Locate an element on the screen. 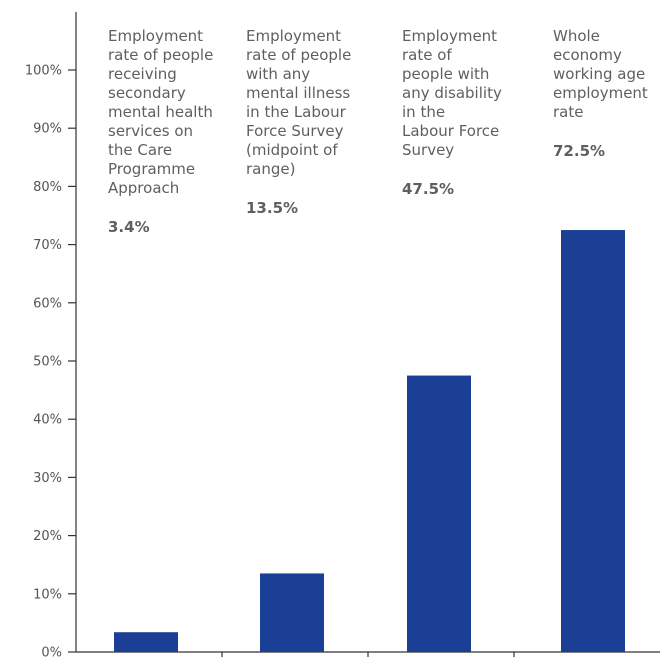  y-tick-label: 90% is located at coordinates (47, 129).